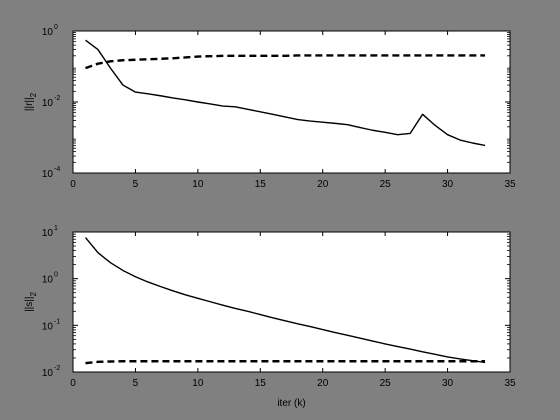 This screenshot has height=420, width=560. I want to click on y-axis-label-main: ||s||, so click(29, 304).